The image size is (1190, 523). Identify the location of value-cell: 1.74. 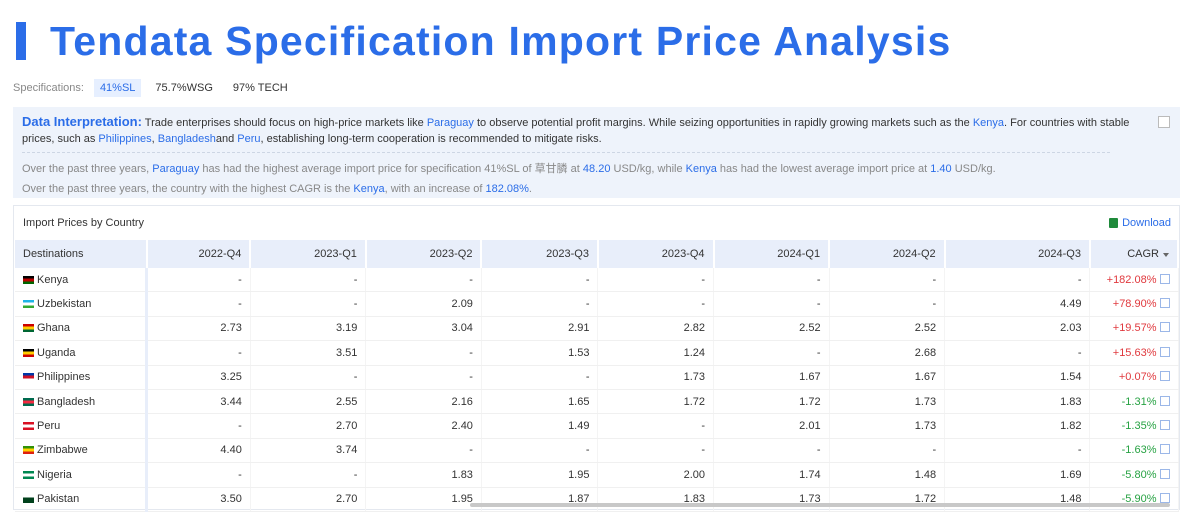
(771, 475).